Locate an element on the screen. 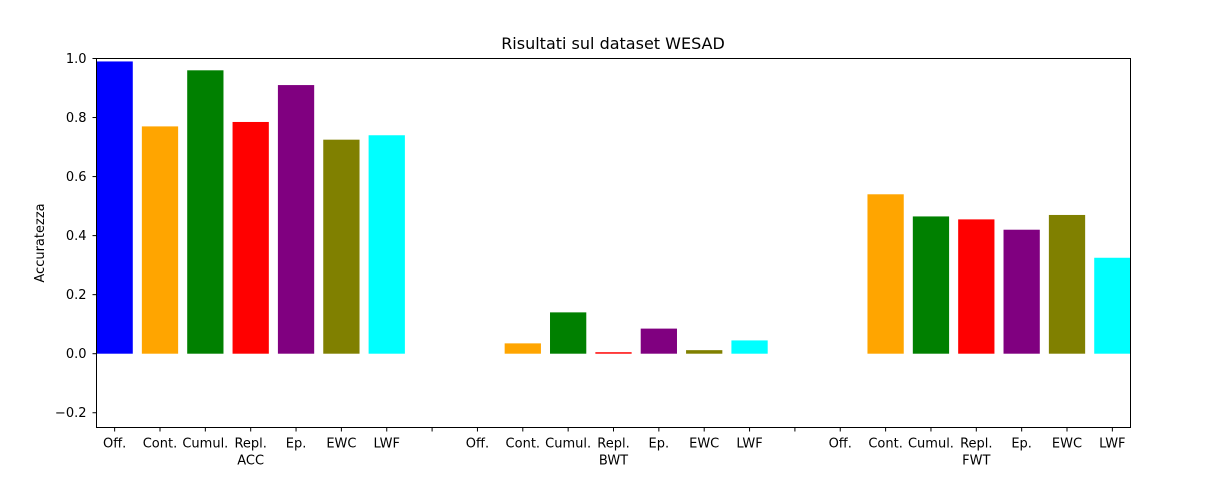 This screenshot has height=484, width=1227. bar-acc-ewc is located at coordinates (341, 246).